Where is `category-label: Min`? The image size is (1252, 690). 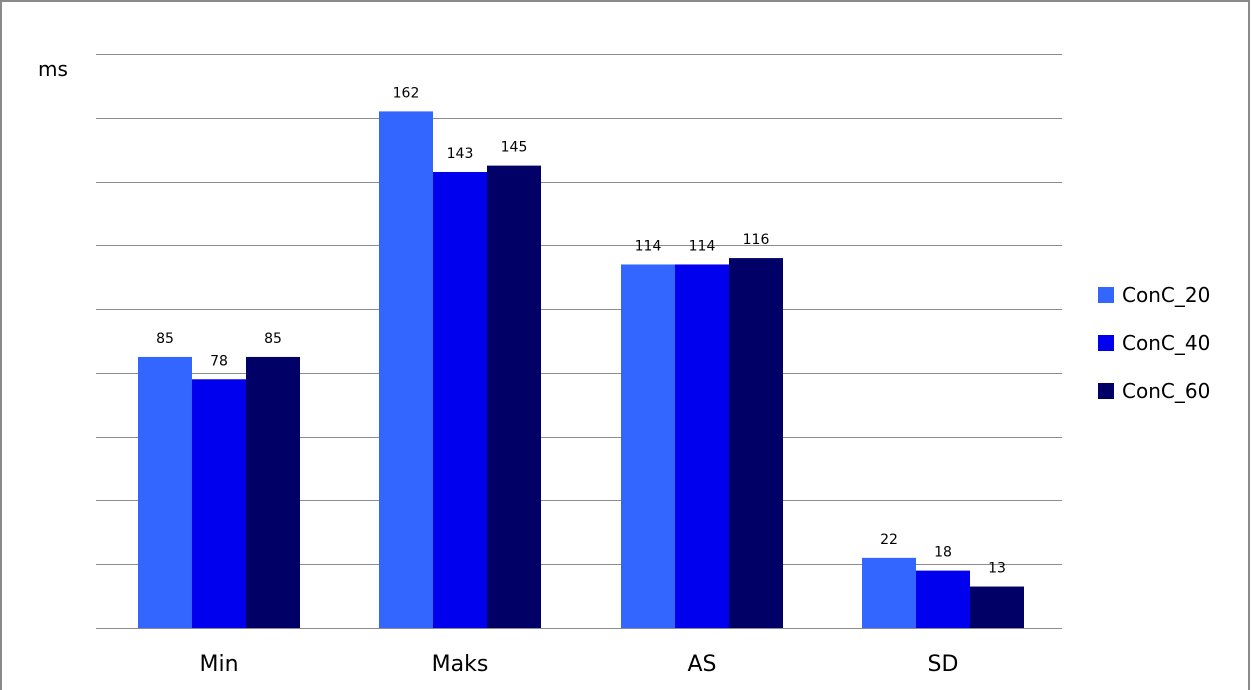 category-label: Min is located at coordinates (218, 664).